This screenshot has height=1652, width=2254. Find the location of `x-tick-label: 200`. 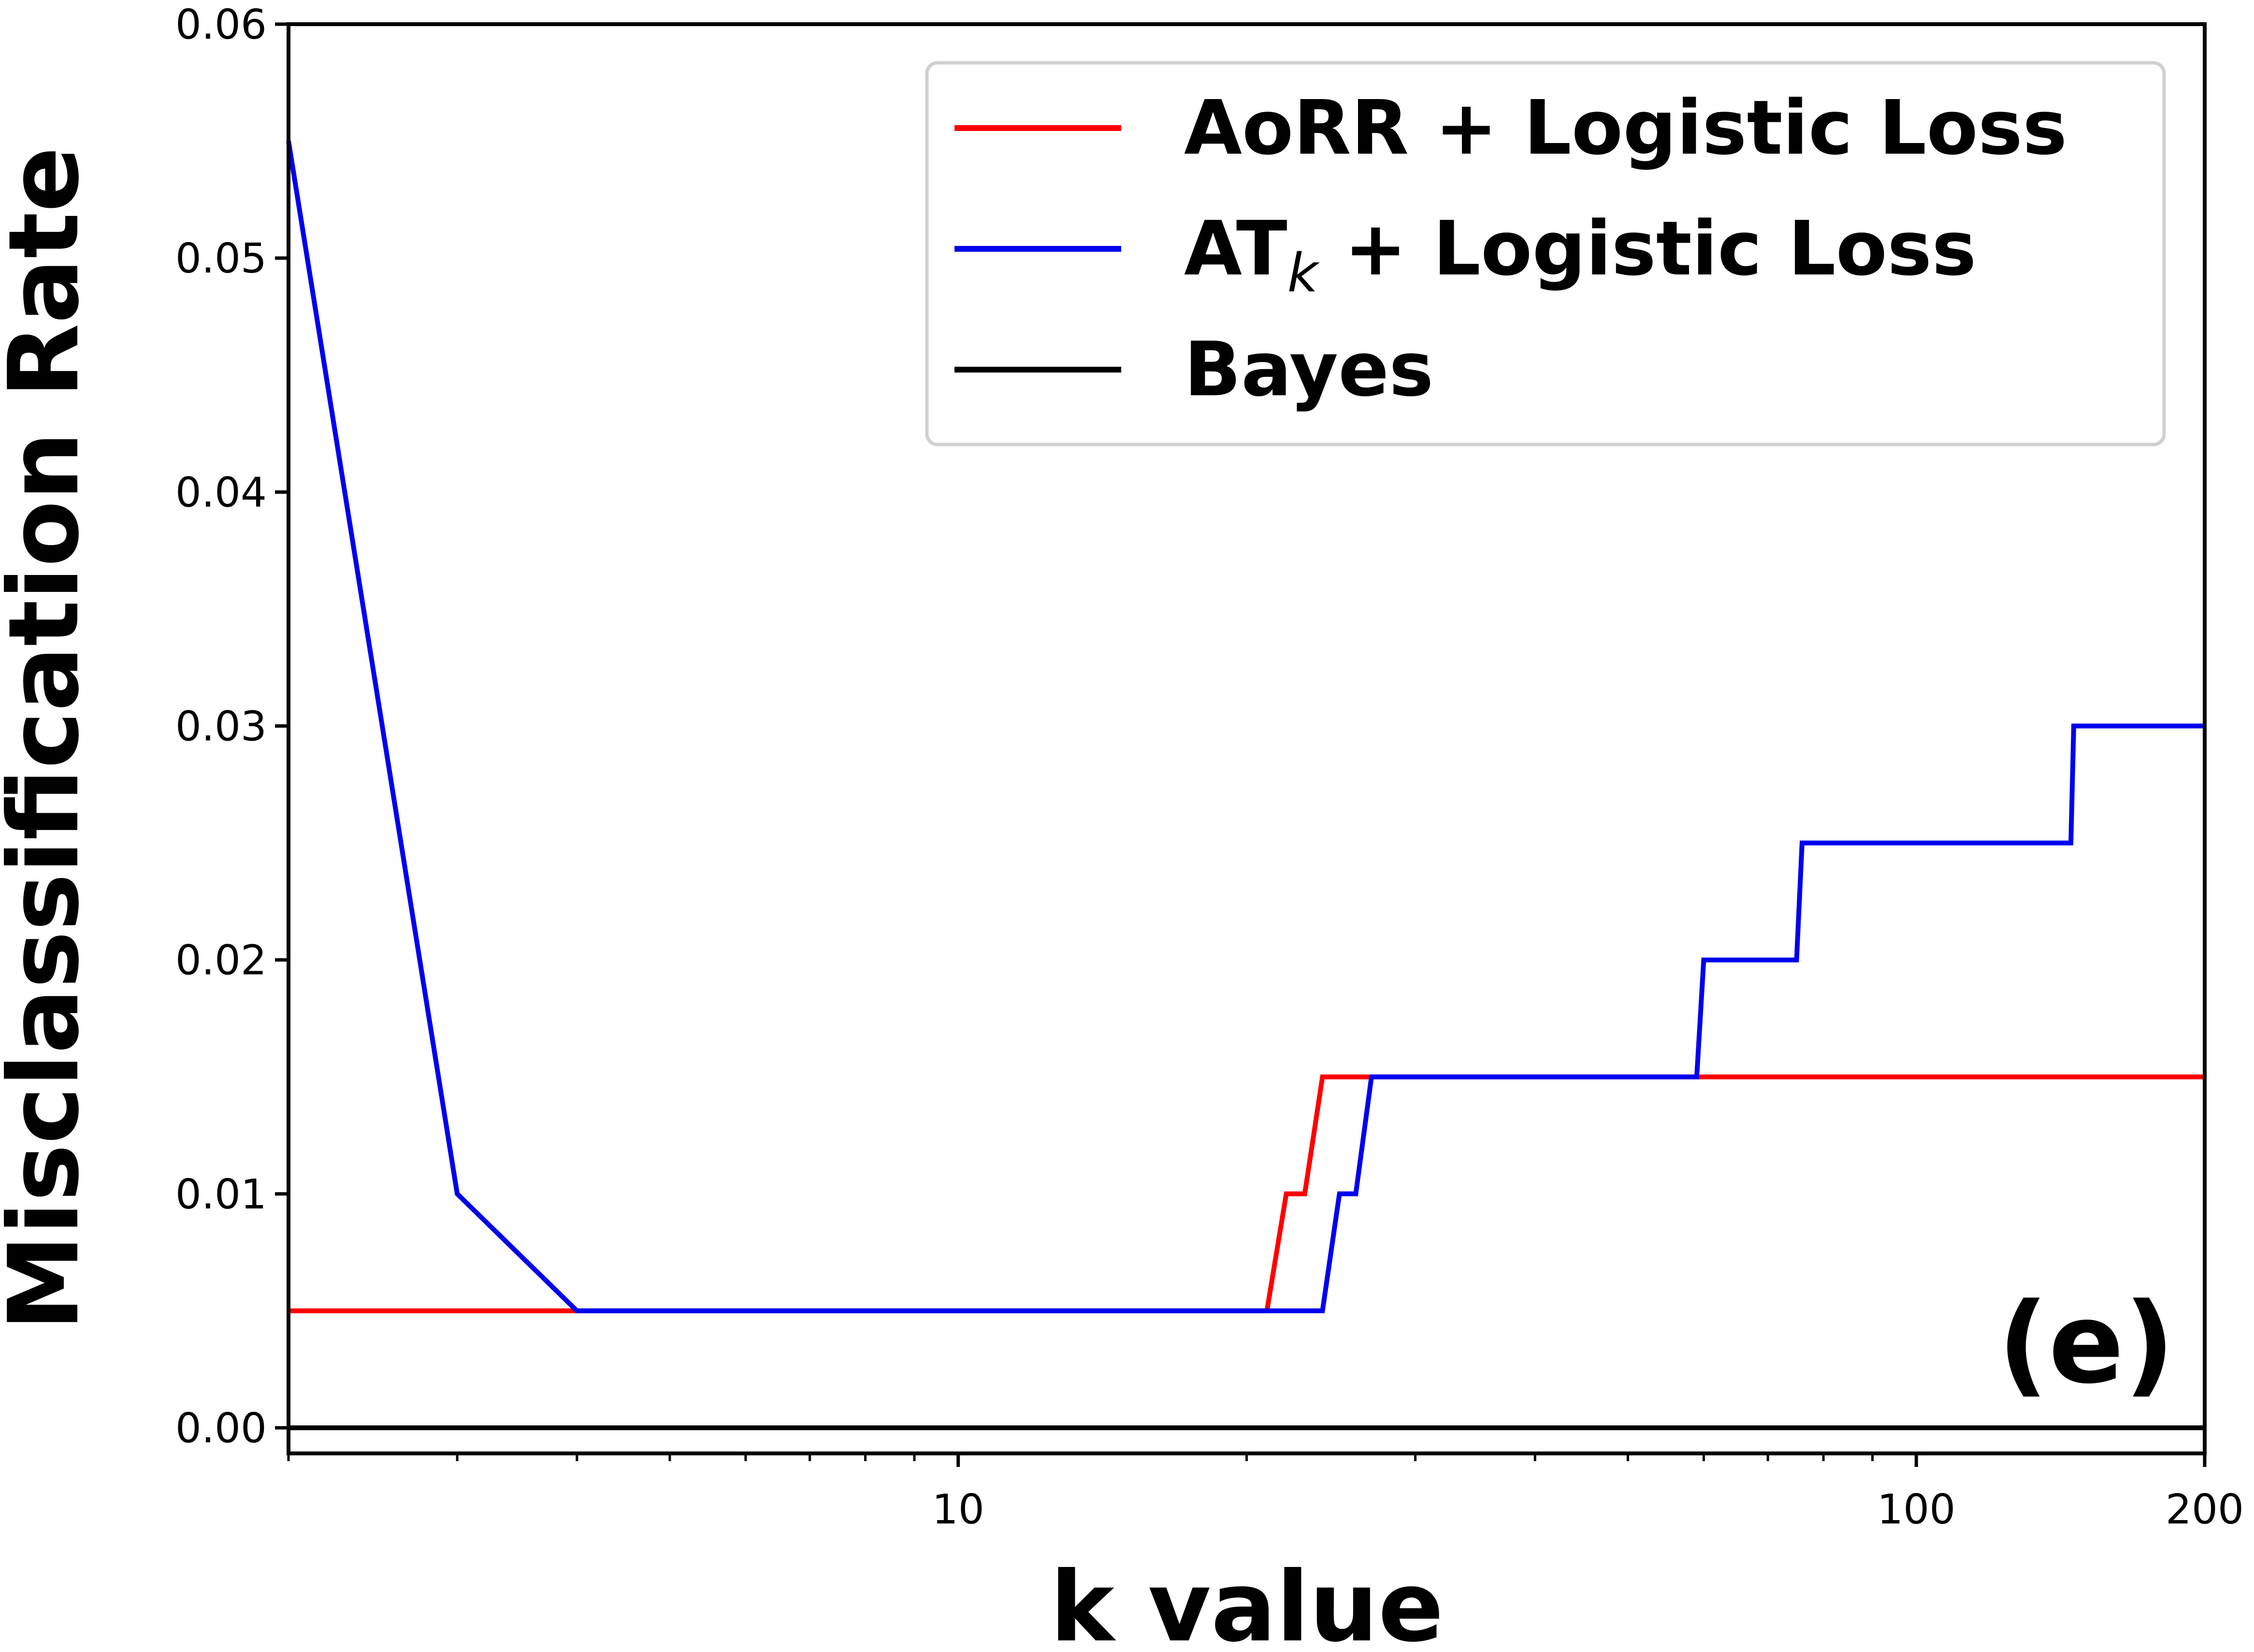

x-tick-label: 200 is located at coordinates (2205, 1510).